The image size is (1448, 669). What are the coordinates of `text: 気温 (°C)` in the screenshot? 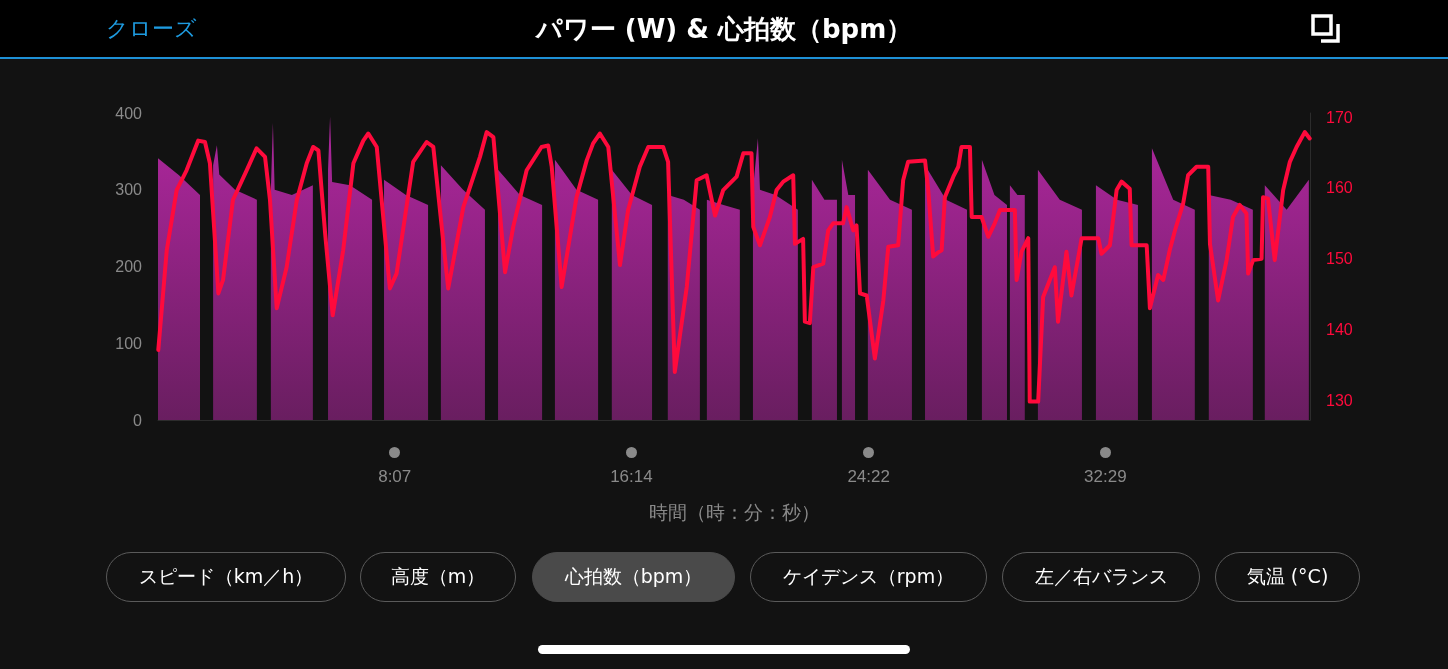 It's located at (1287, 577).